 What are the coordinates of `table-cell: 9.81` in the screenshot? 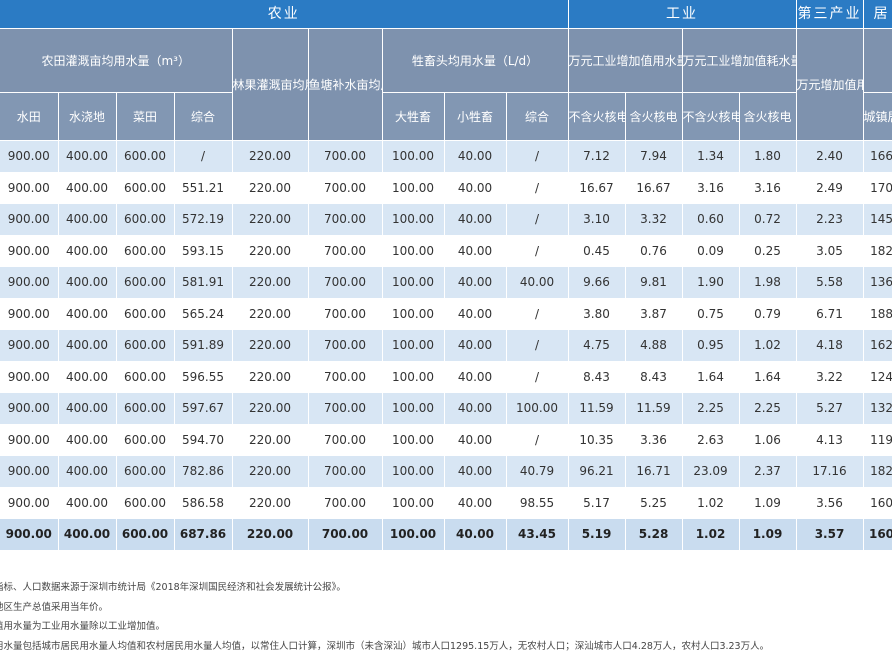 It's located at (654, 282).